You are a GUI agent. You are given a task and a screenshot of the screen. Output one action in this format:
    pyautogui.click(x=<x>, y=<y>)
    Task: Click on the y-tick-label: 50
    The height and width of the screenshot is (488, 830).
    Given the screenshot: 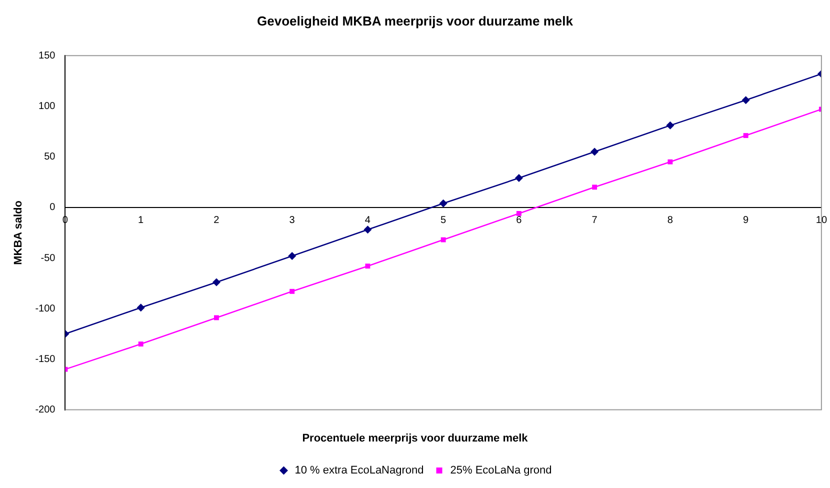 What is the action you would take?
    pyautogui.click(x=50, y=157)
    